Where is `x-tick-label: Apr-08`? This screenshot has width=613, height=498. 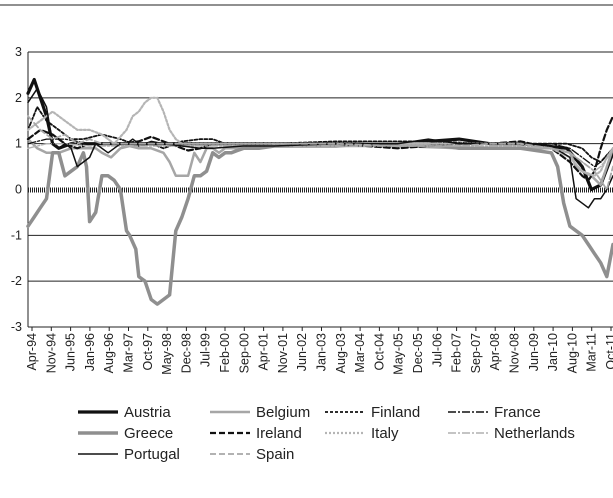
x-tick-label: Apr-08 is located at coordinates (495, 352).